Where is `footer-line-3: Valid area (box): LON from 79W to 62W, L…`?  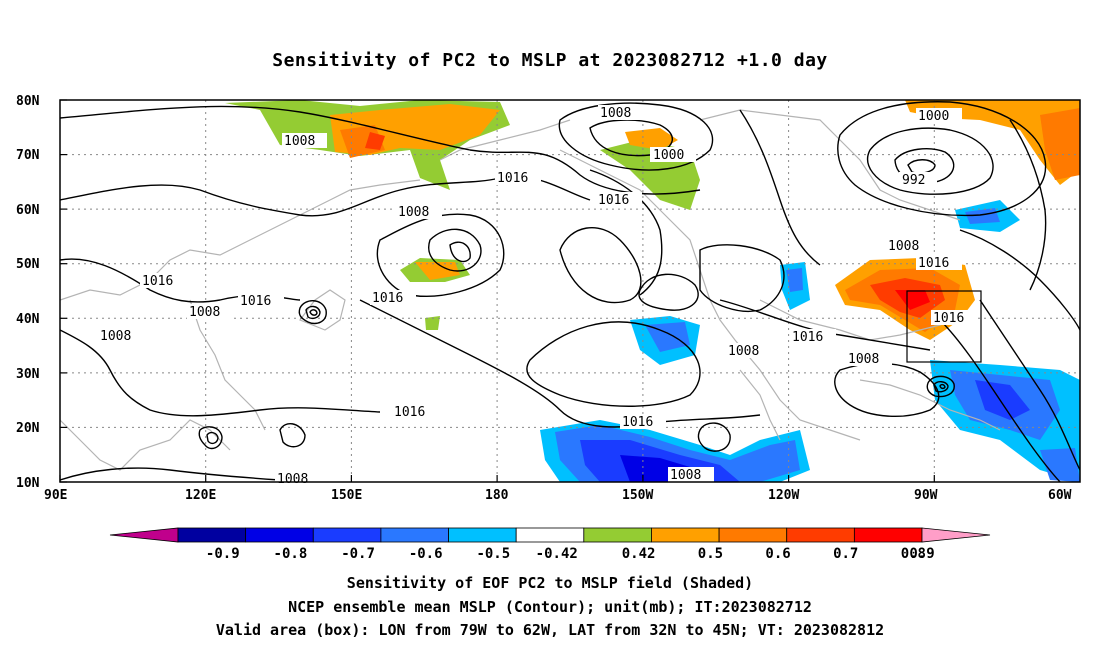
footer-line-3: Valid area (box): LON from 79W to 62W, L… is located at coordinates (550, 630).